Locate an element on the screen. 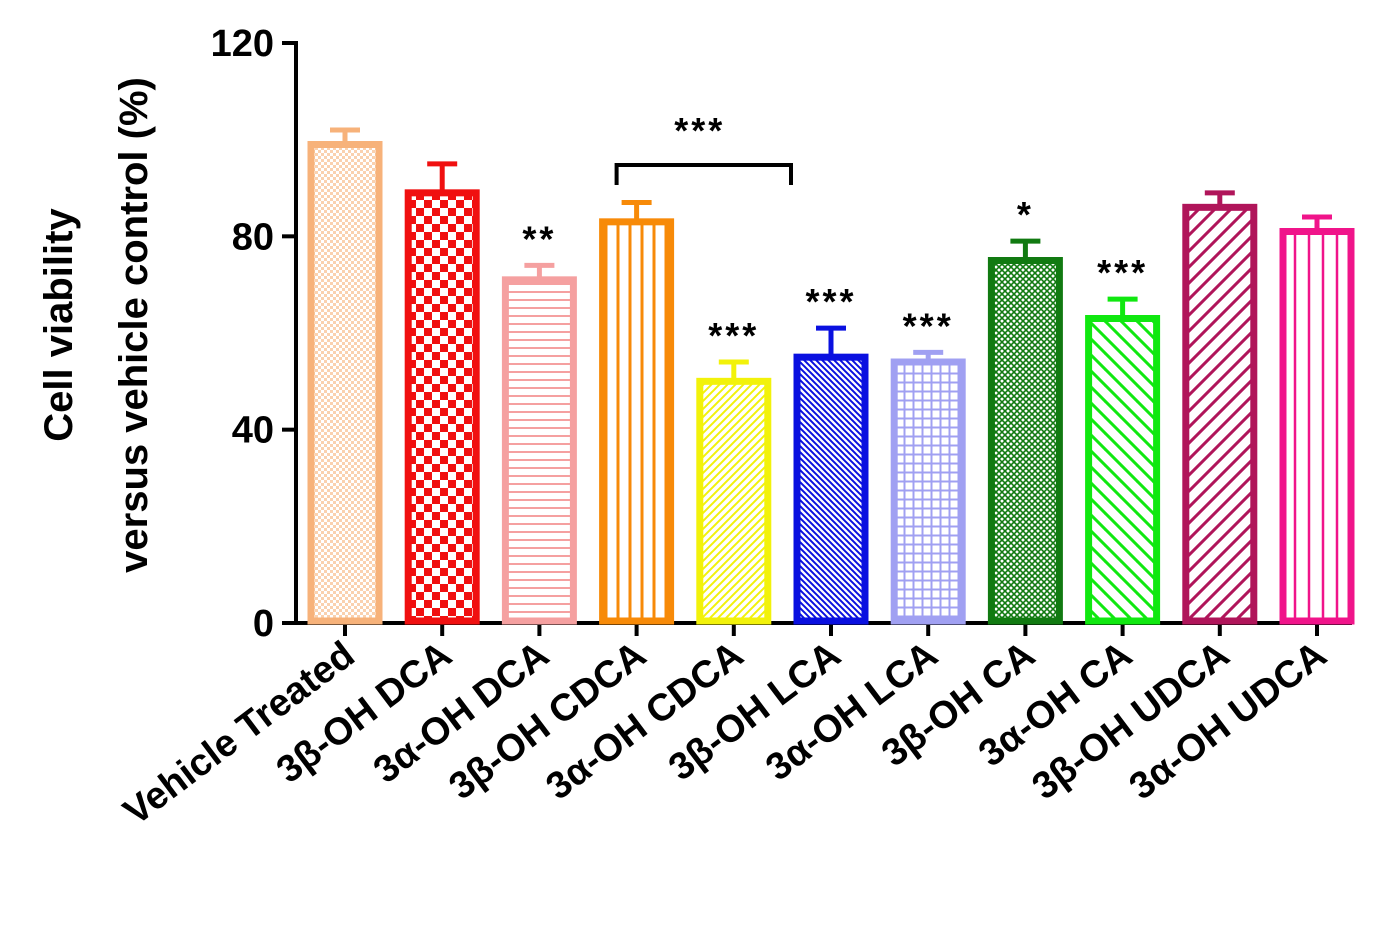  y-tick-label: 80 is located at coordinates (253, 237).